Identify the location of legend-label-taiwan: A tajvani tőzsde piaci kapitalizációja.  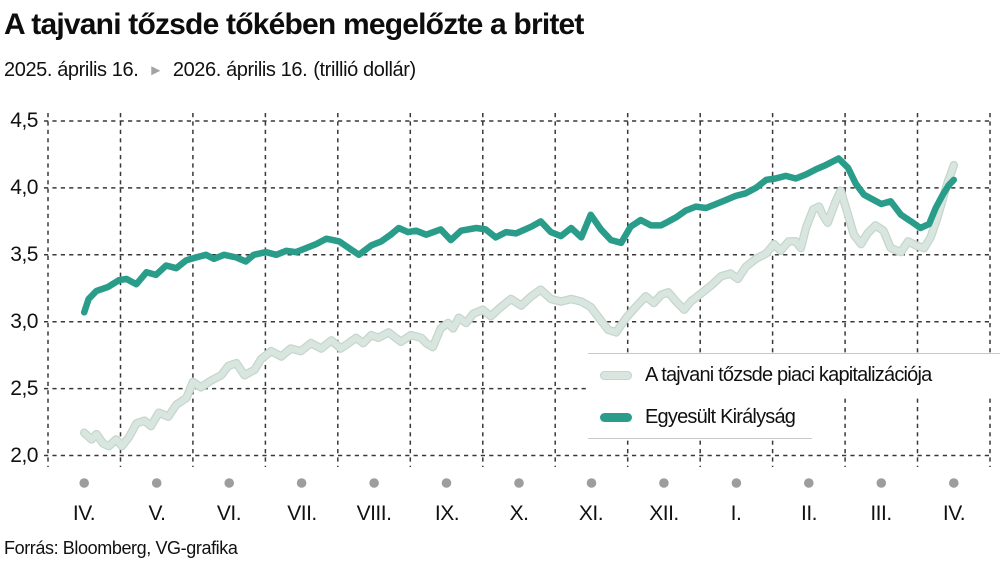
(788, 375).